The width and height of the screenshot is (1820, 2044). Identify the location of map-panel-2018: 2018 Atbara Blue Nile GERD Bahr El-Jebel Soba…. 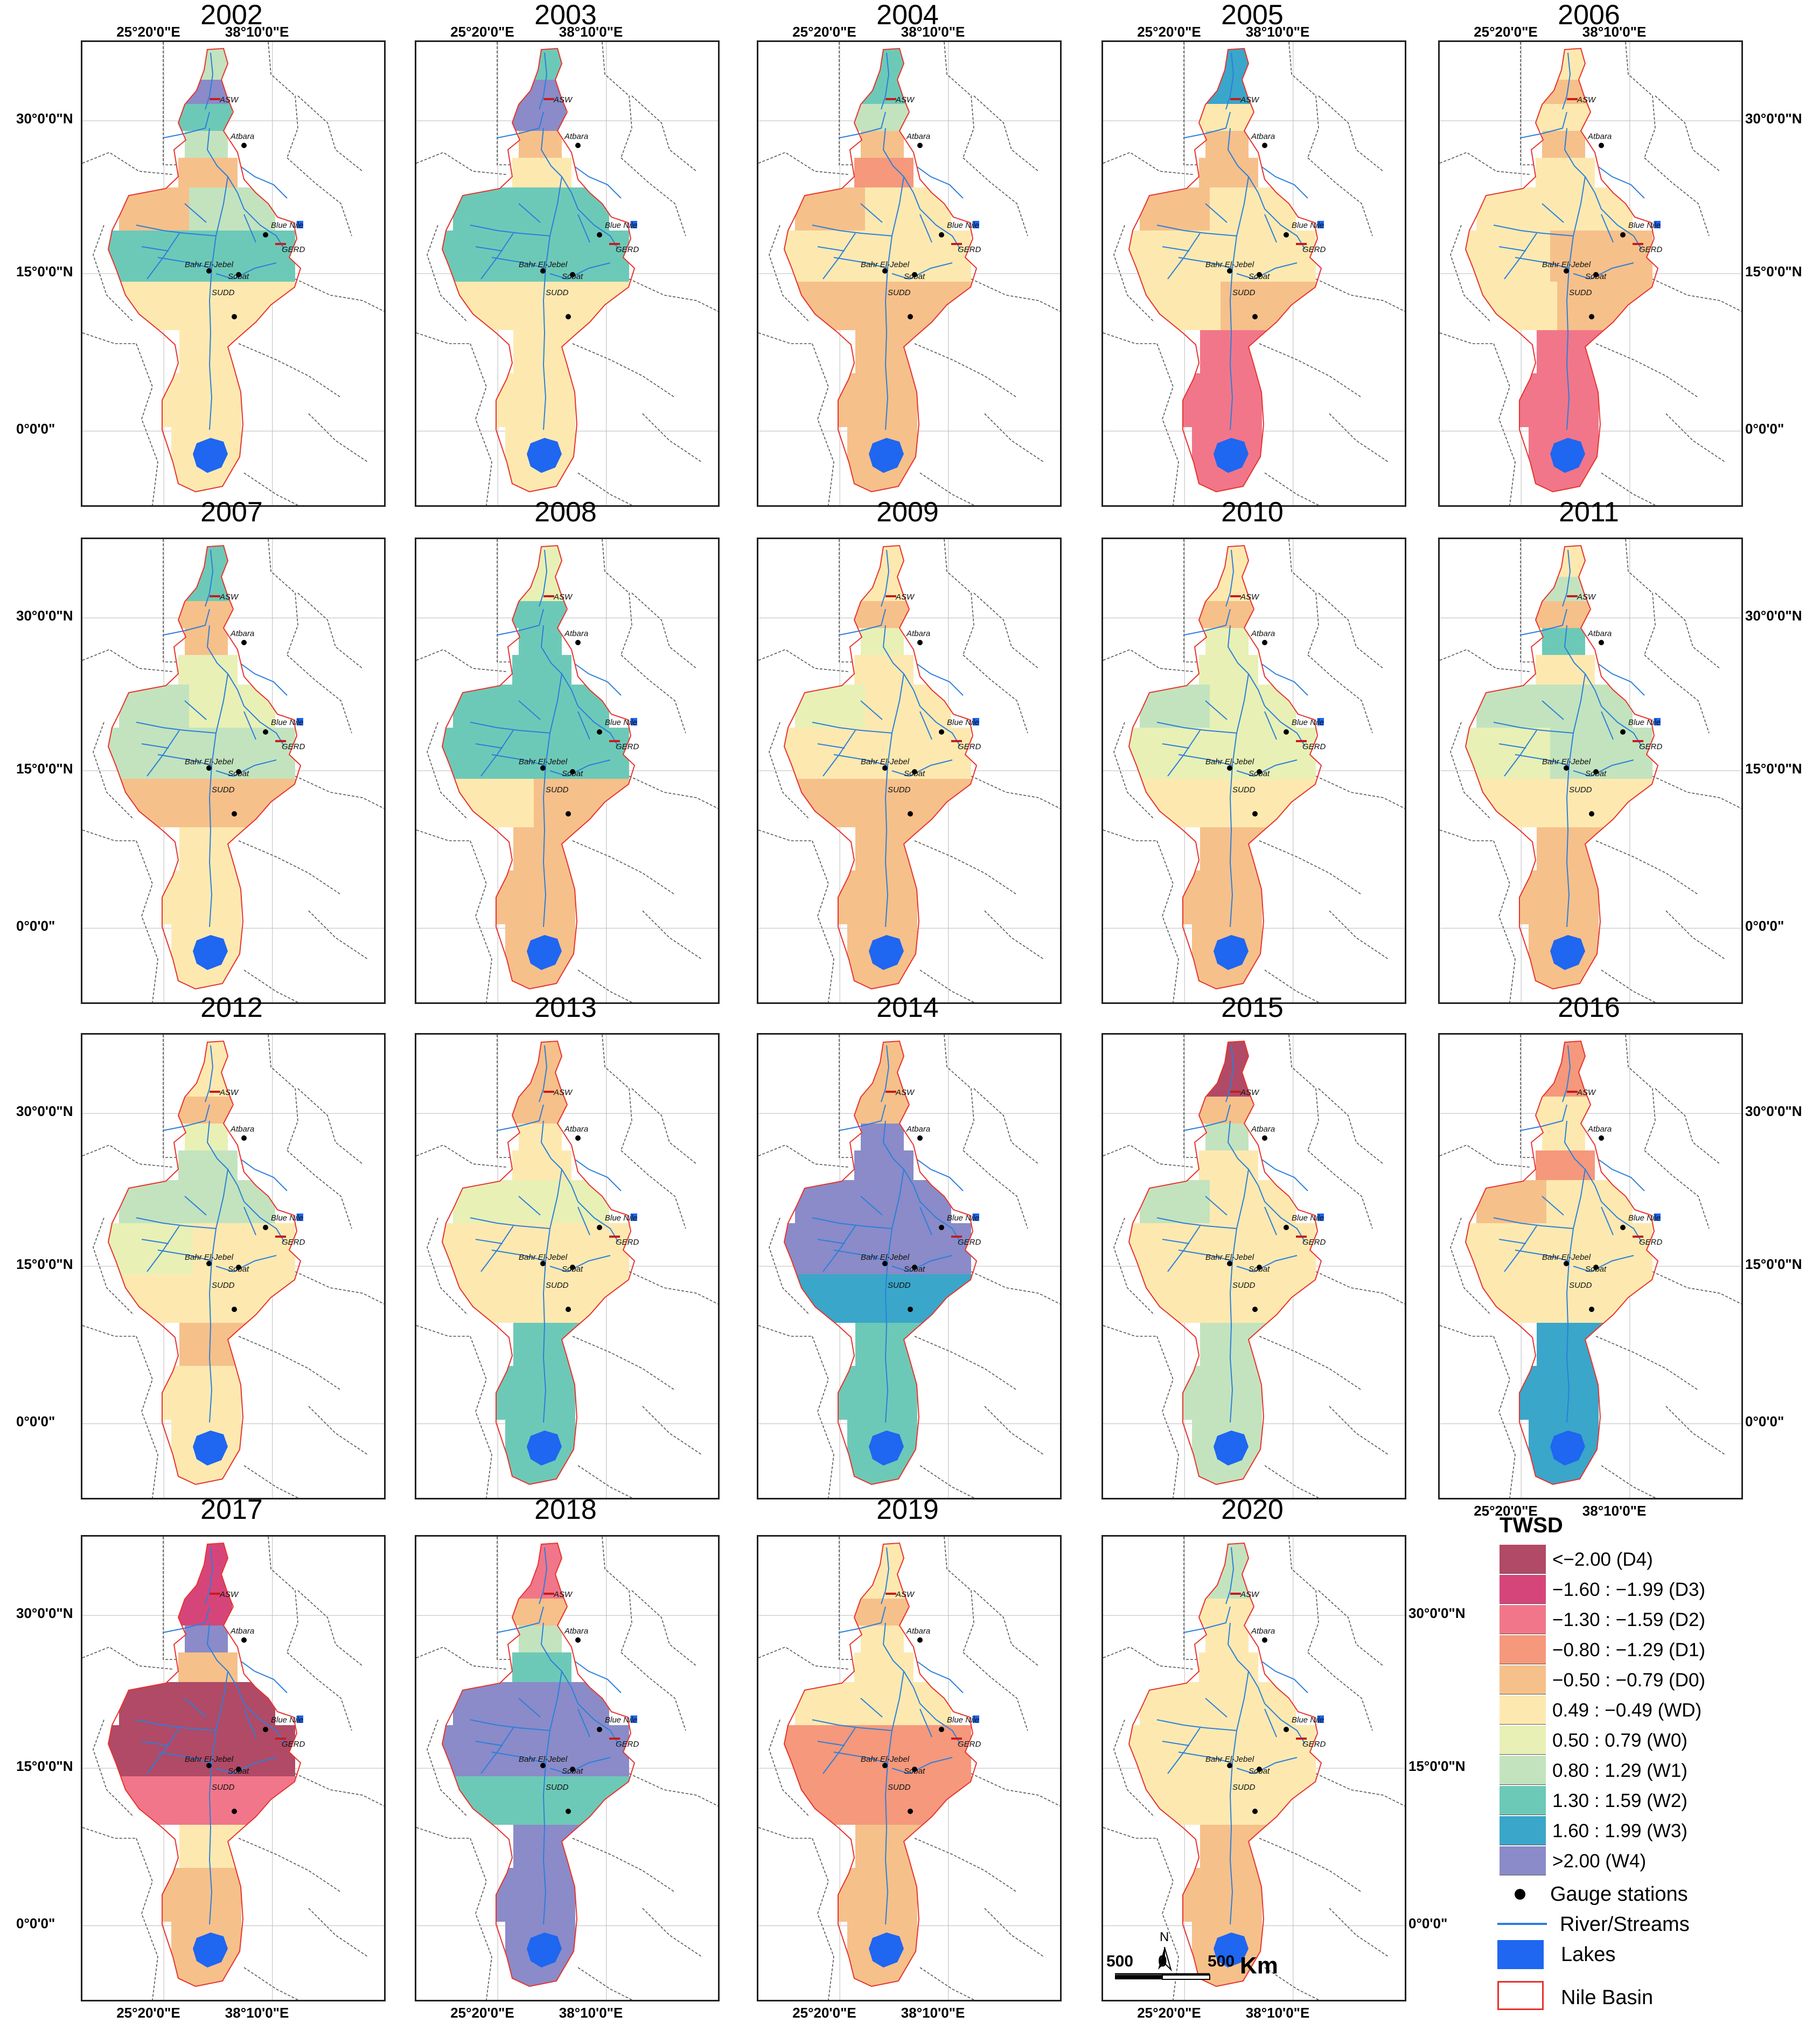
(565, 1769).